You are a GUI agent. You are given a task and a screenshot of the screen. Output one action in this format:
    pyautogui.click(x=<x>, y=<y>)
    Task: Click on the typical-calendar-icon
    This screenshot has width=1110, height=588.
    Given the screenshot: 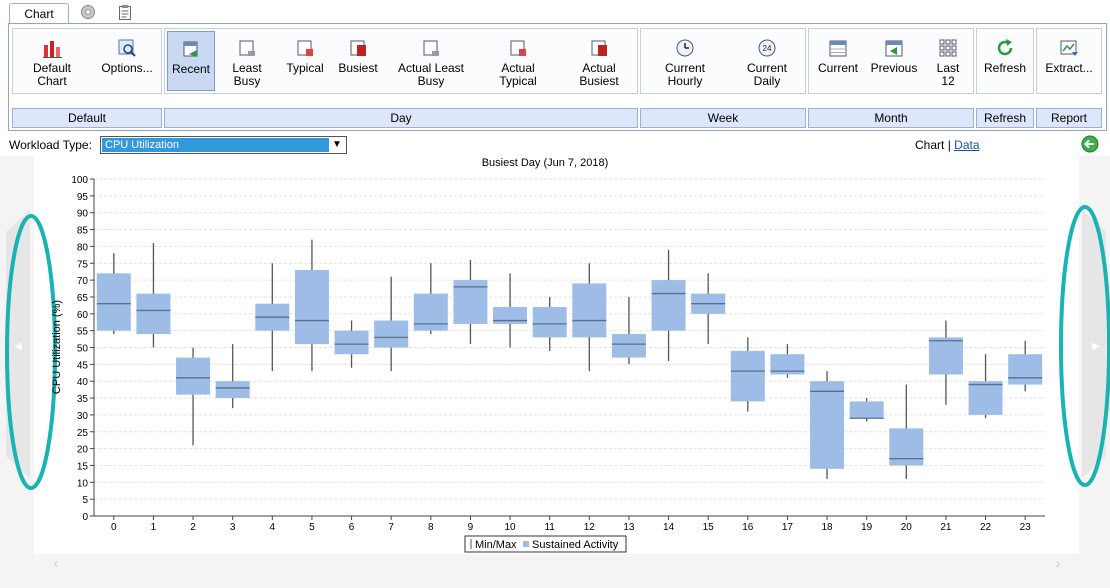 What is the action you would take?
    pyautogui.click(x=305, y=48)
    